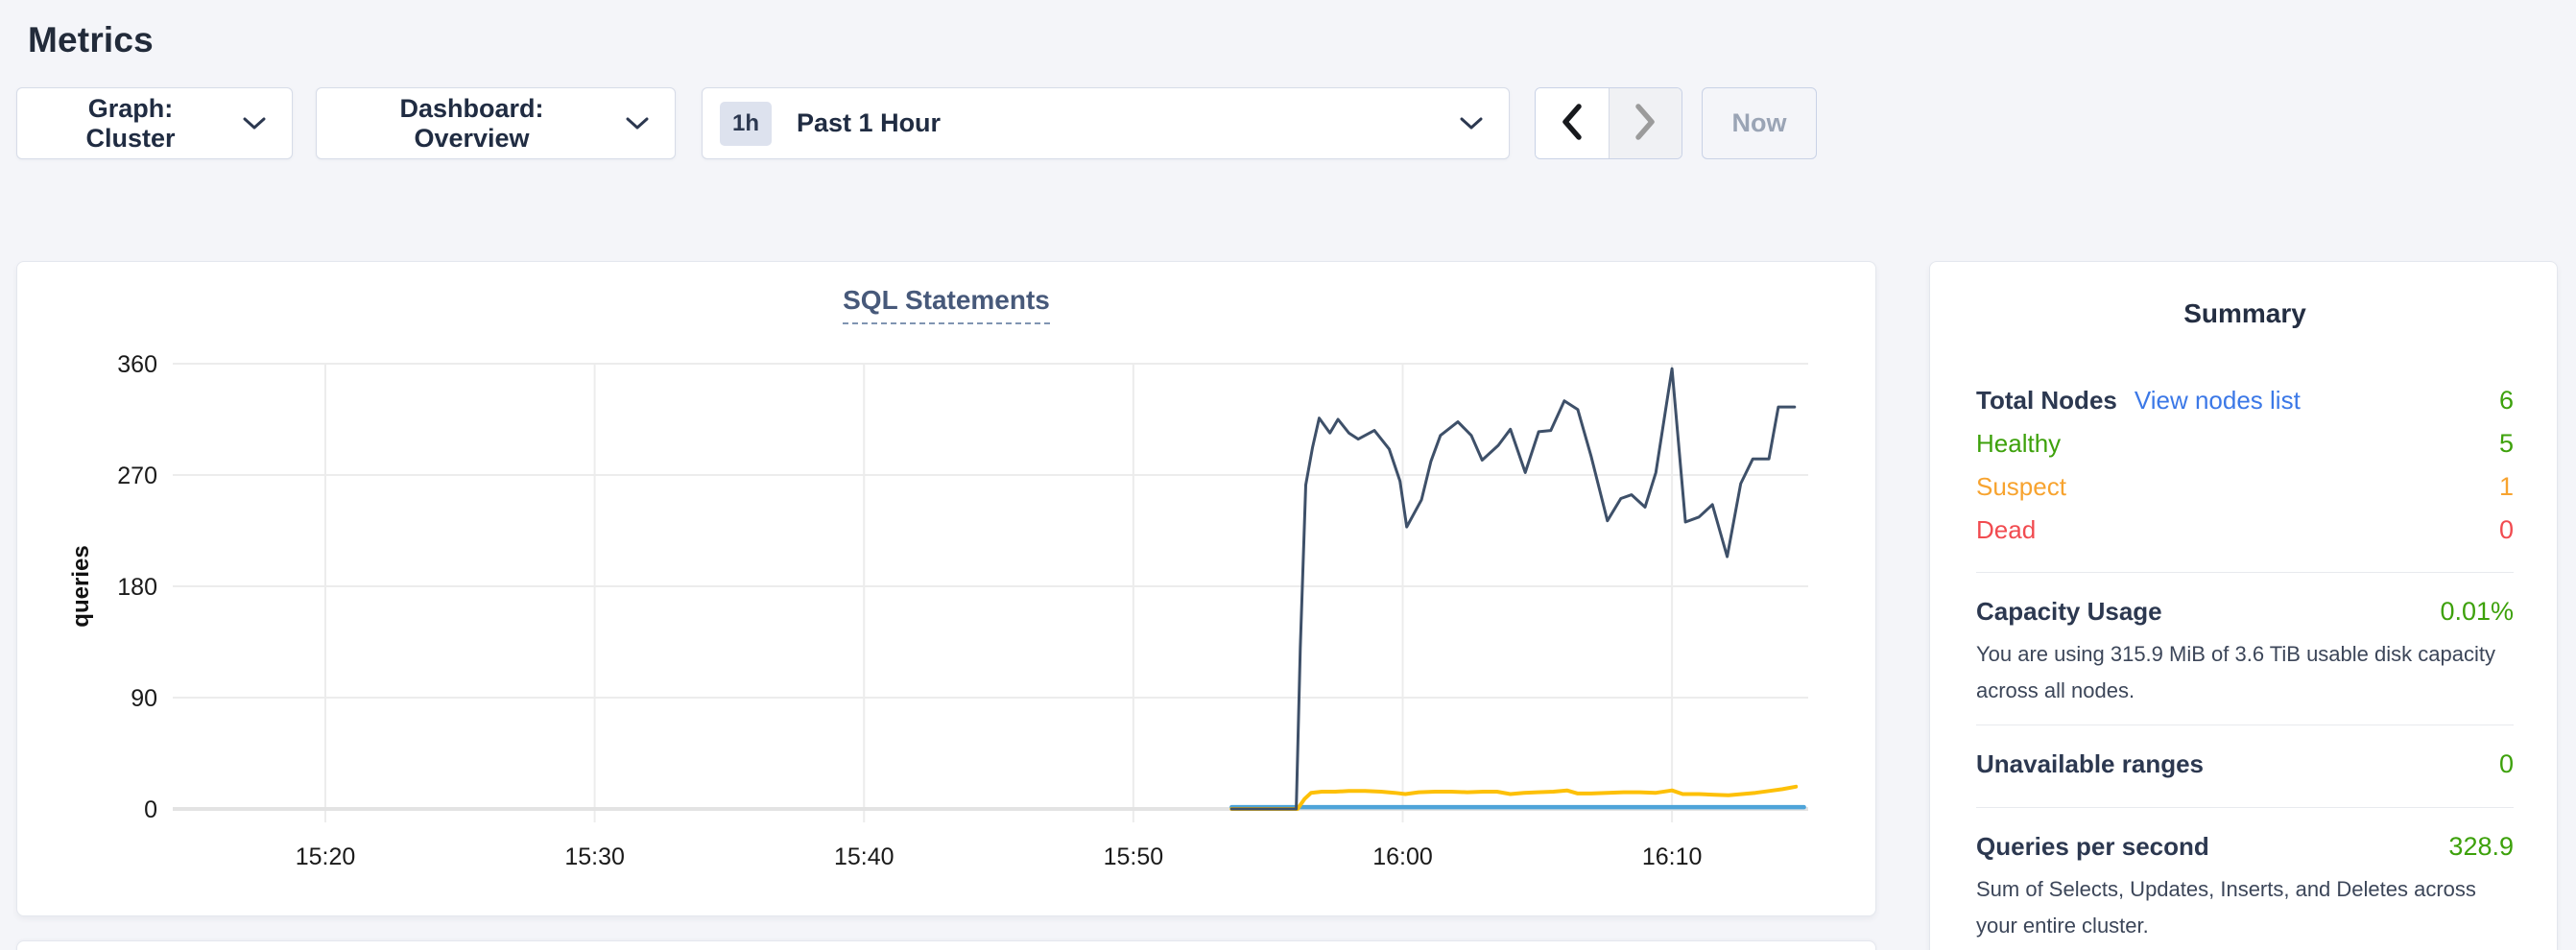 This screenshot has height=950, width=2576. Describe the element at coordinates (594, 856) in the screenshot. I see `x-tick-label: 15:30` at that location.